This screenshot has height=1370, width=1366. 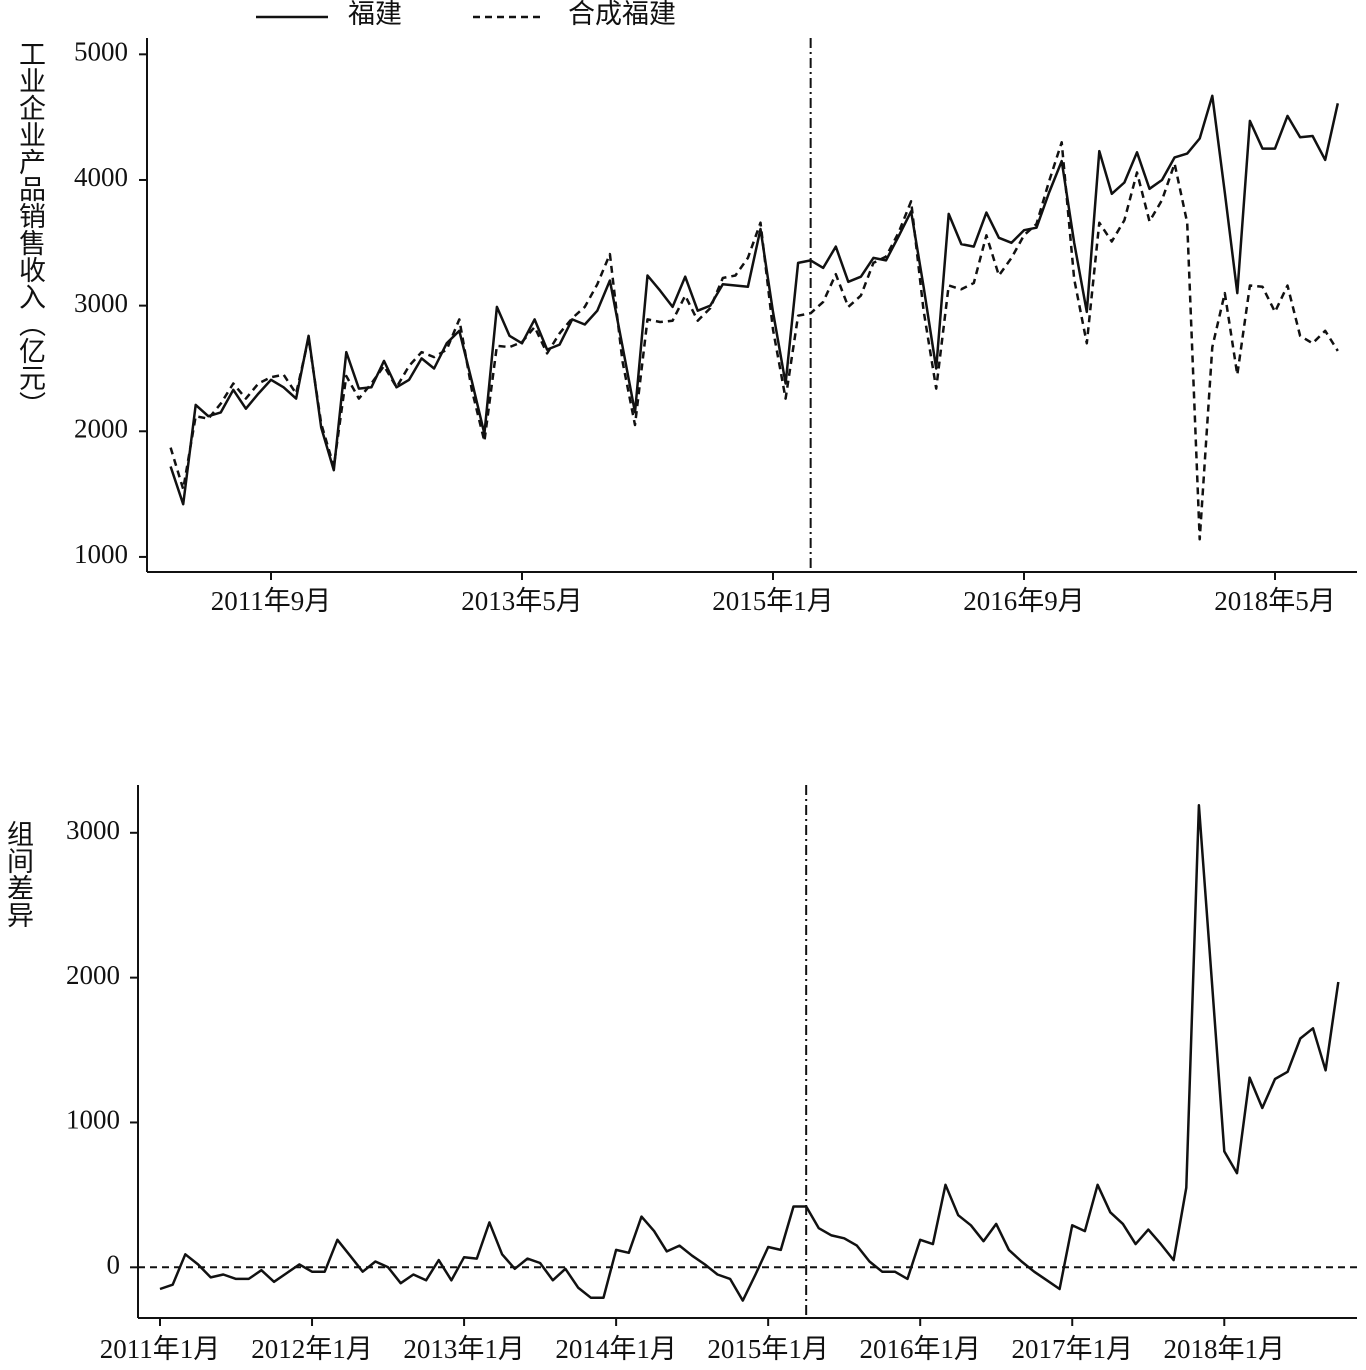 I want to click on y-axis-label: 组间差异, so click(x=18, y=874).